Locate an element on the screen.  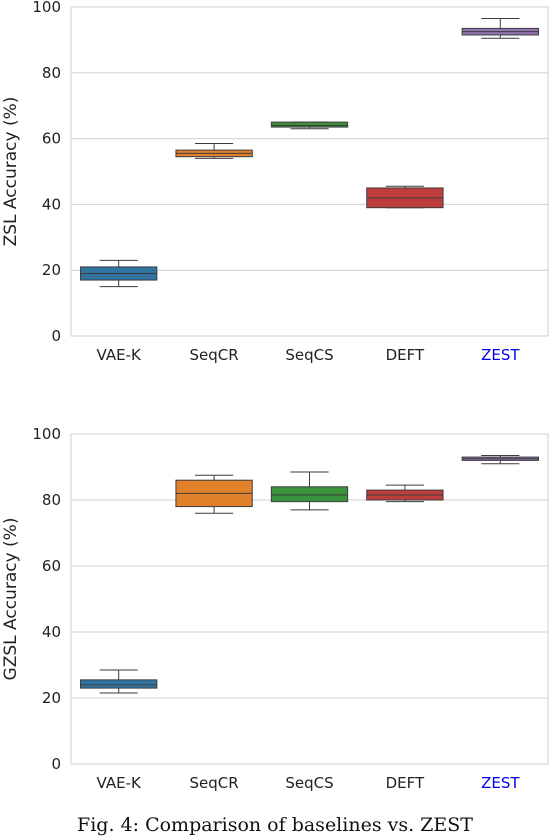
figure-caption: Fig. 4: Comparison of baselines vs. ZEST is located at coordinates (275, 825).